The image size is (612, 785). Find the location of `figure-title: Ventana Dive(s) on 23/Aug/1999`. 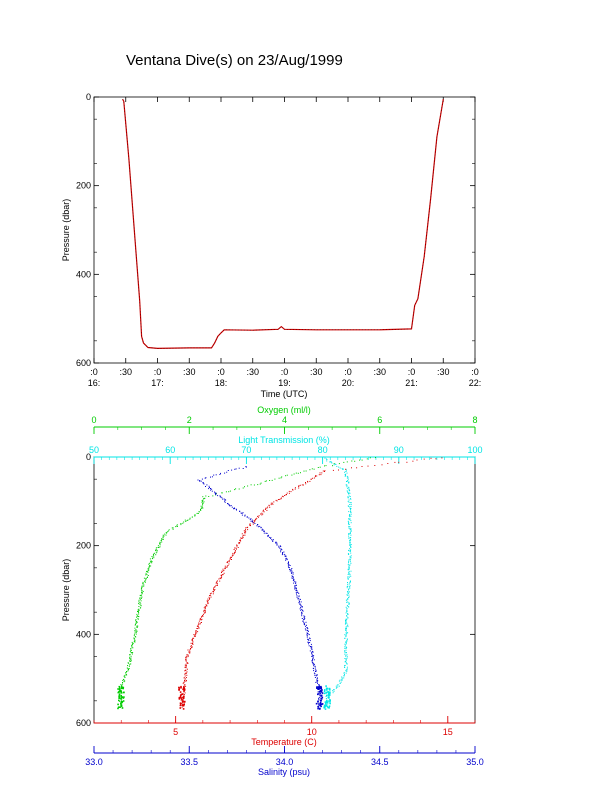

figure-title: Ventana Dive(s) on 23/Aug/1999 is located at coordinates (234, 60).